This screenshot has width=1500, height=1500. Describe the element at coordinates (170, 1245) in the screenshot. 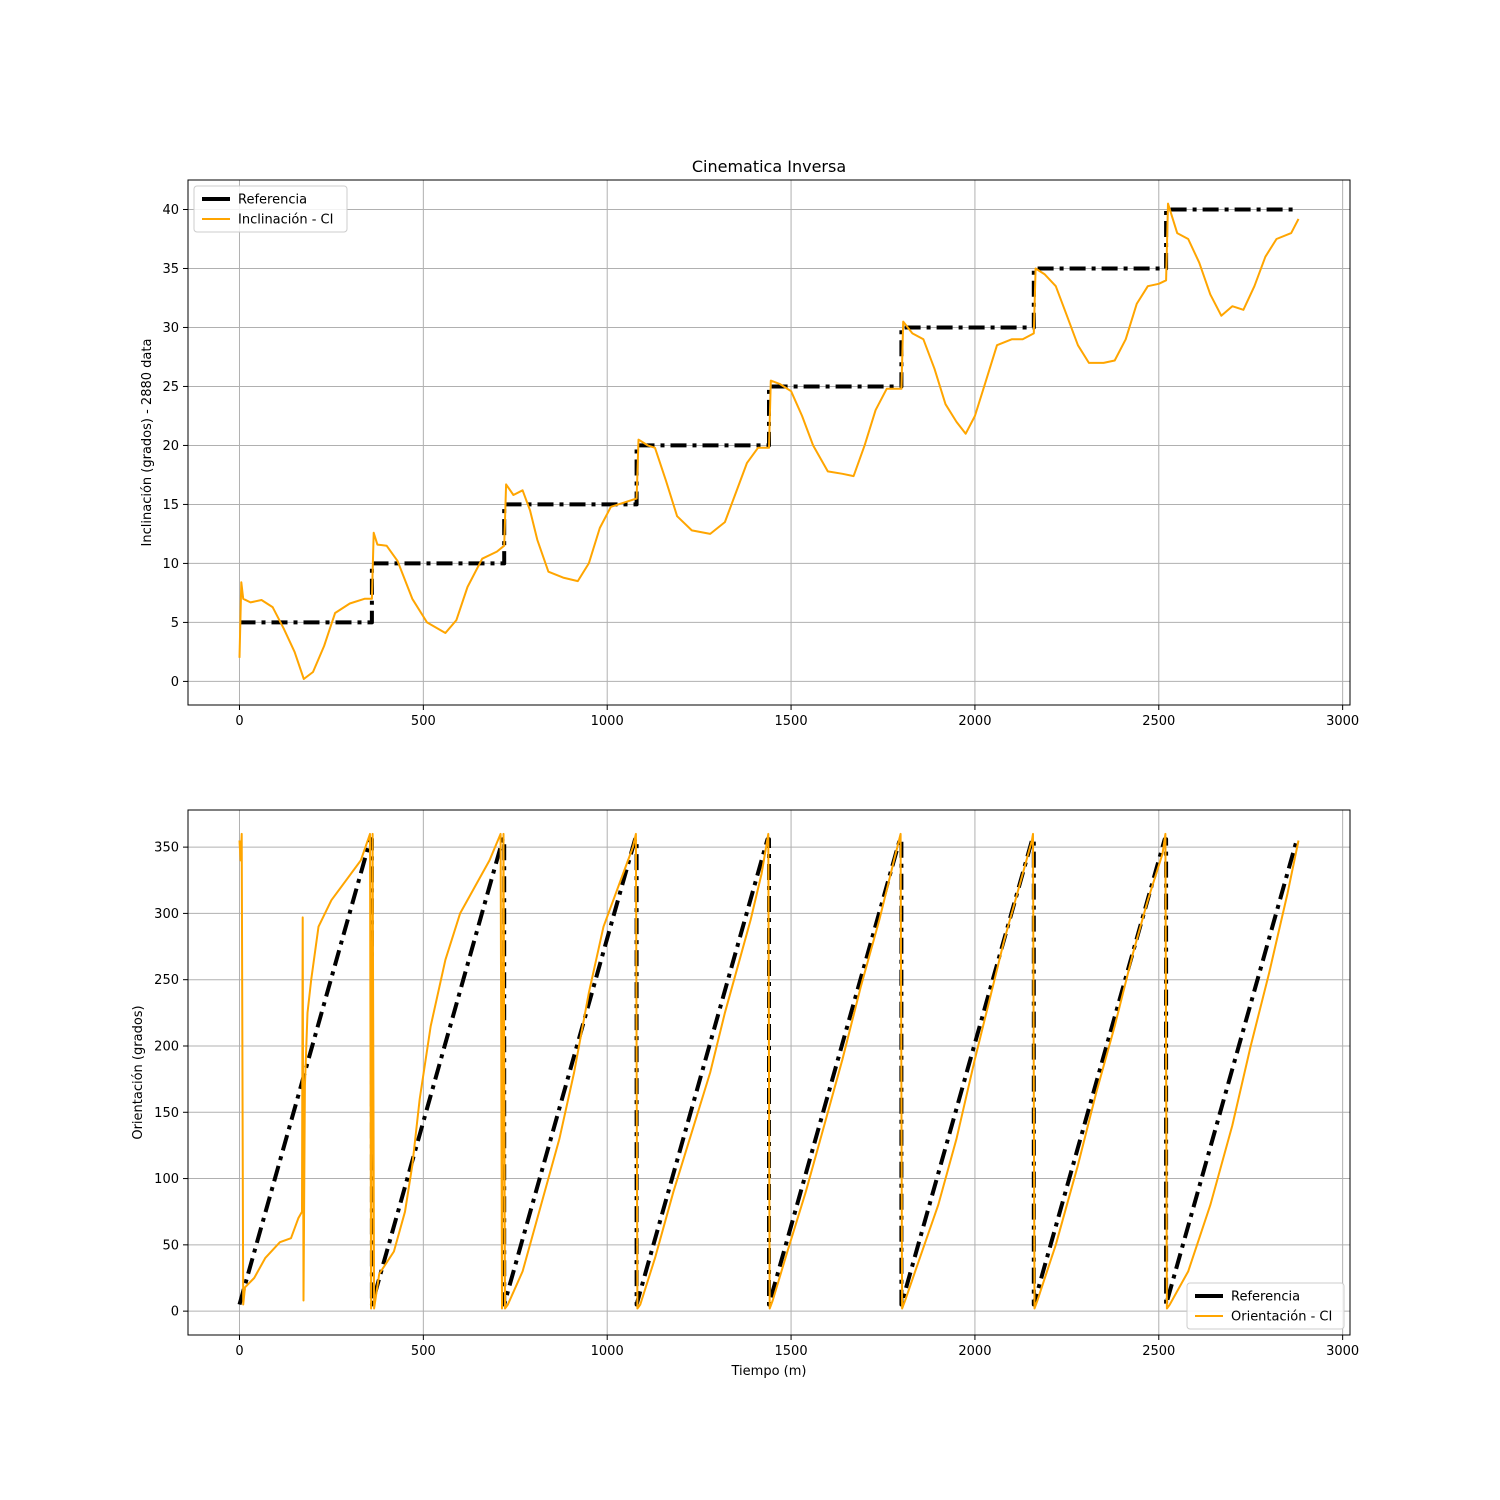

I see `y-tick-label: 50` at that location.